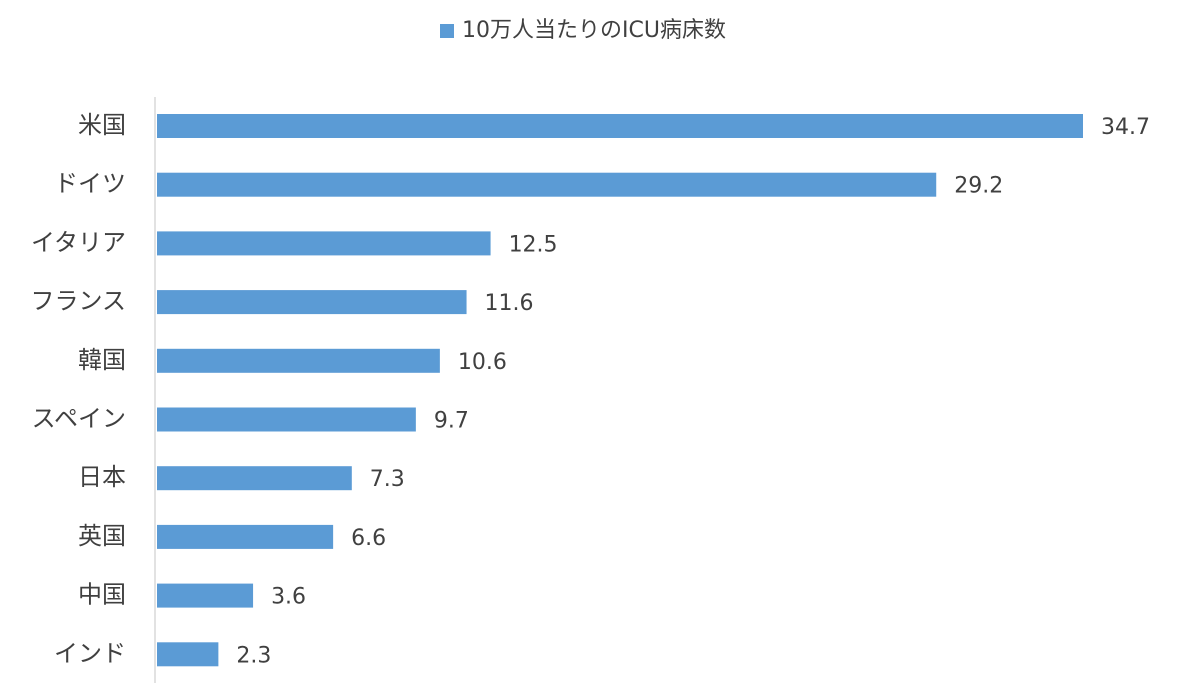 Image resolution: width=1200 pixels, height=683 pixels. I want to click on legend-label: 10万人当たりのICU病床数, so click(594, 30).